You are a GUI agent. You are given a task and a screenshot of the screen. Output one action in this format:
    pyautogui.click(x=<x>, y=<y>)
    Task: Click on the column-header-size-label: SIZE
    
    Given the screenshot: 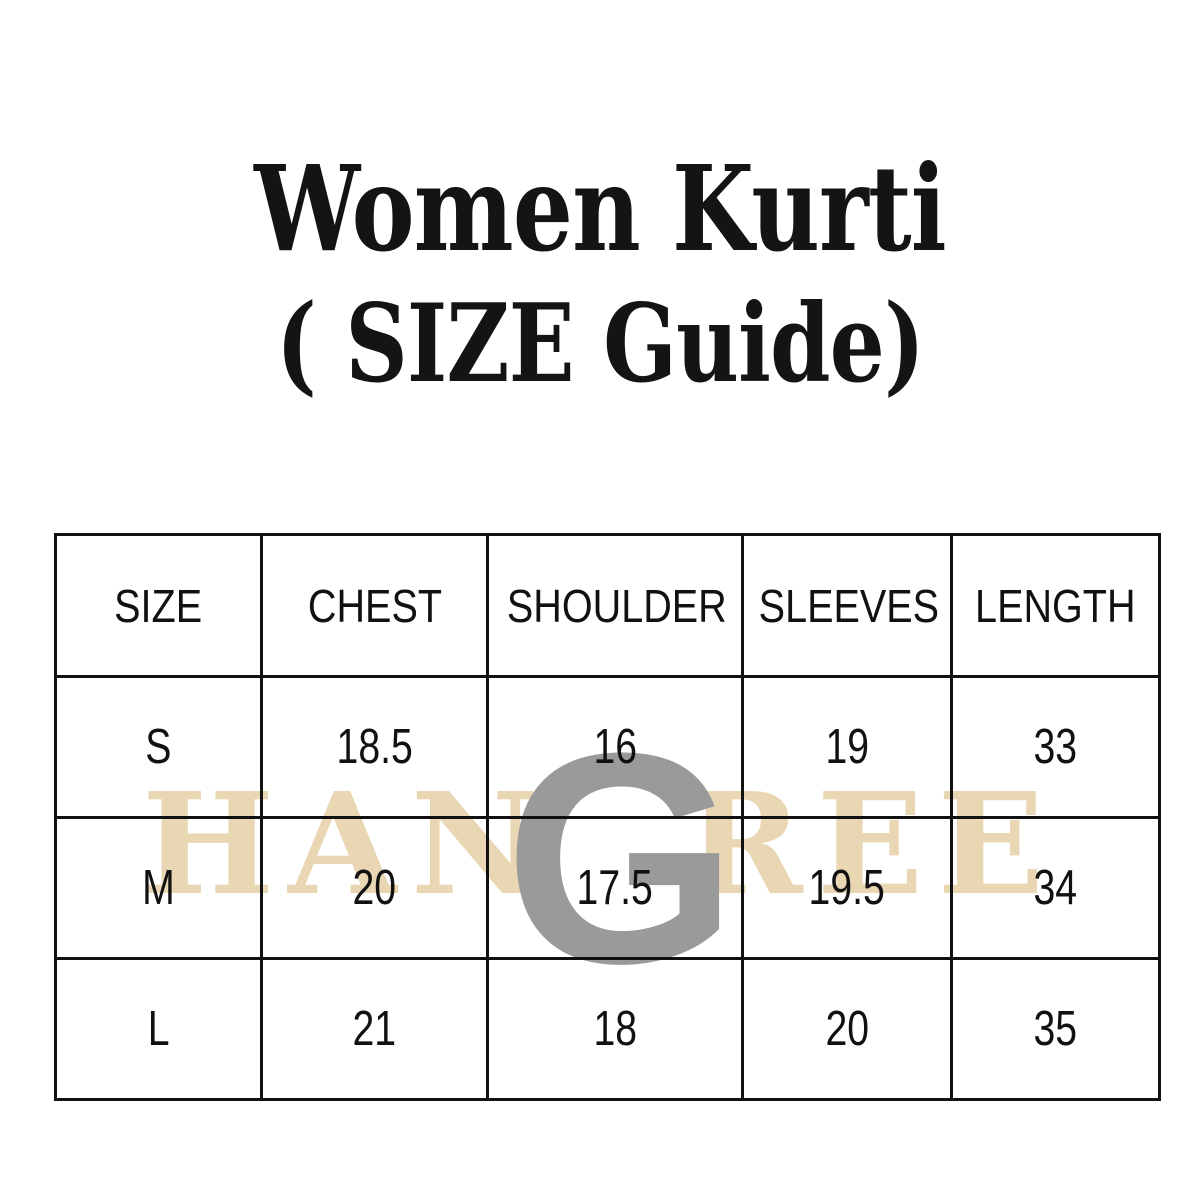 What is the action you would take?
    pyautogui.click(x=158, y=605)
    